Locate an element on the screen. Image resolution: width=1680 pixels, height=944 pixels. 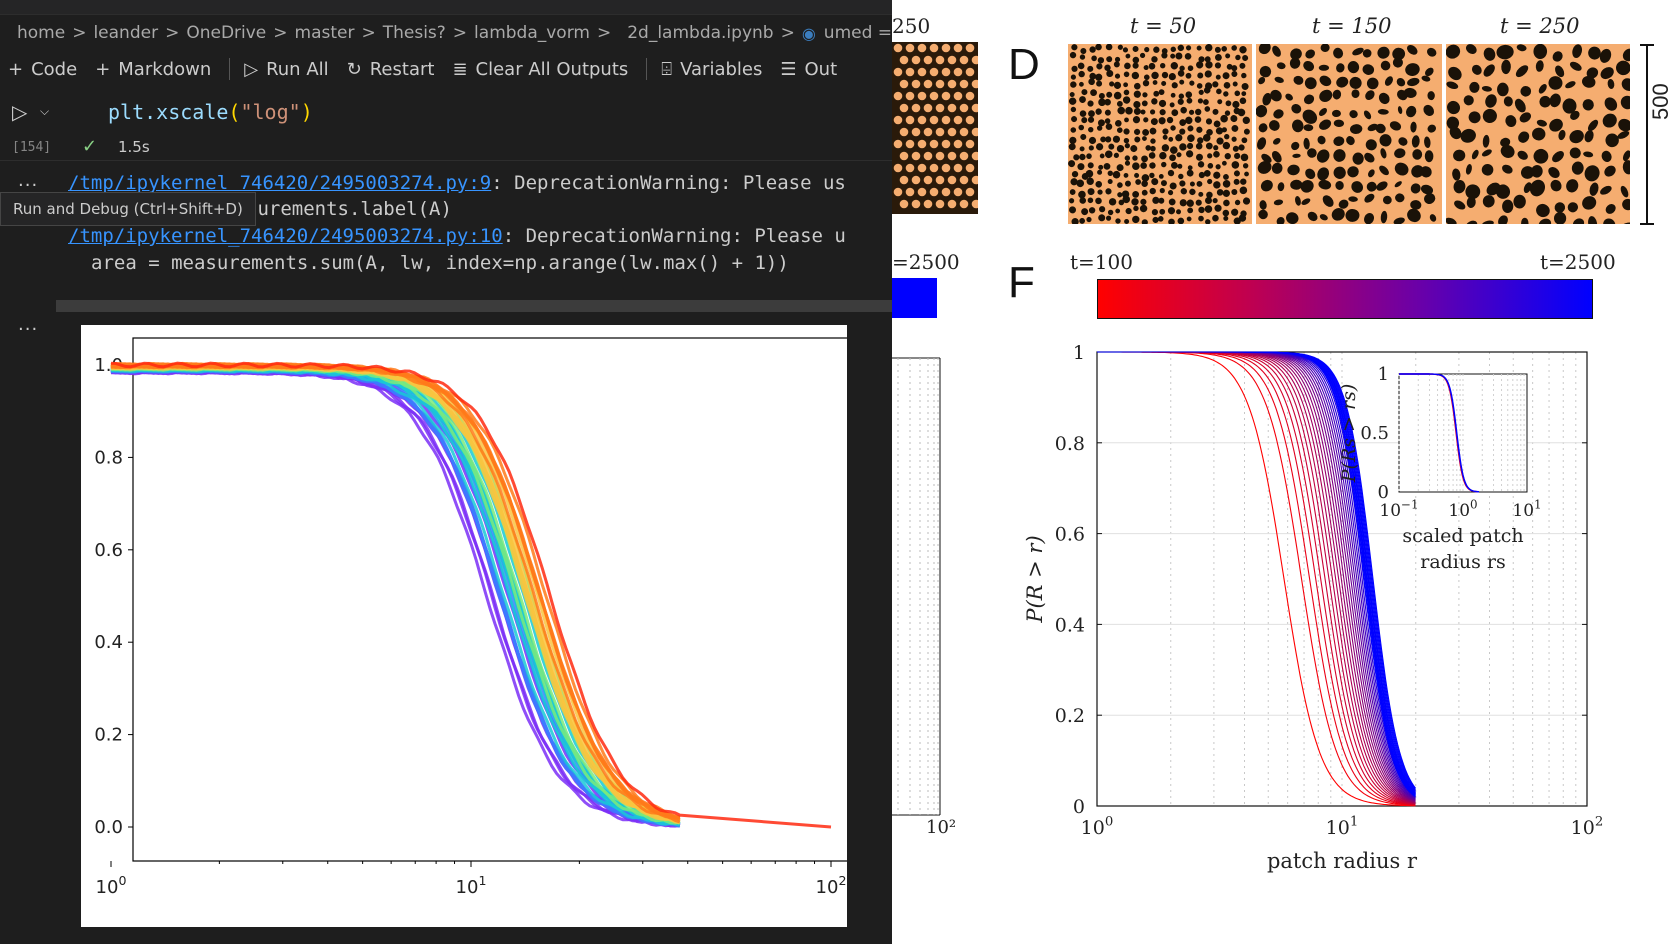
breadcrumb-item: lambda_vorm is located at coordinates (532, 33).